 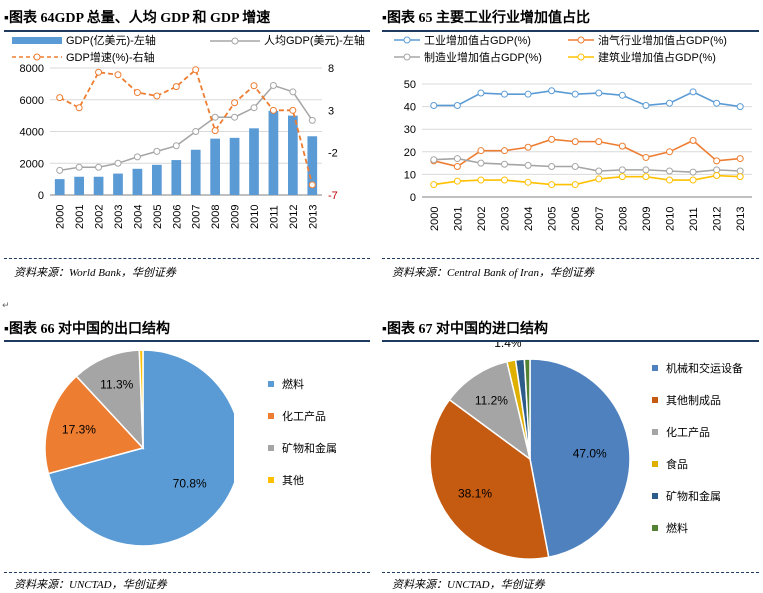 What do you see at coordinates (32, 101) in the screenshot?
I see `y-left-tick-label: 6000` at bounding box center [32, 101].